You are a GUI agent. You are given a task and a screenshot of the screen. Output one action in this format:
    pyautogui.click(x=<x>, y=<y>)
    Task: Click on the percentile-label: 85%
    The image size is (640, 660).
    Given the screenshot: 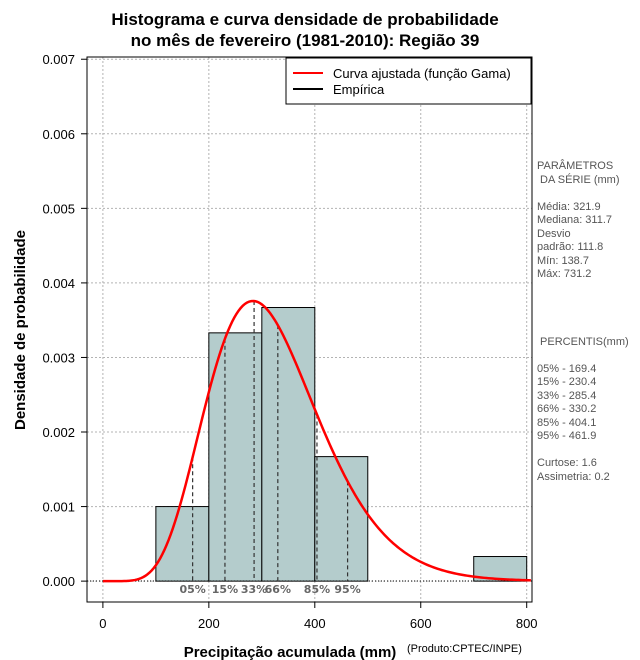 What is the action you would take?
    pyautogui.click(x=317, y=589)
    